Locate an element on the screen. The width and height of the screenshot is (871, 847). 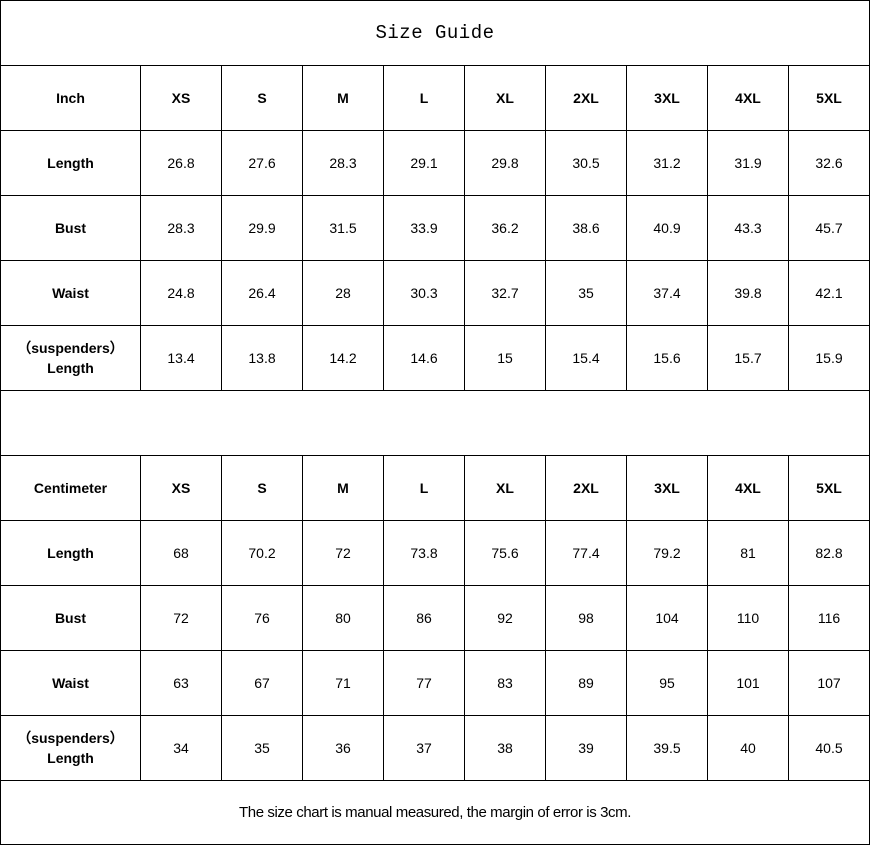
row-label: Waist is located at coordinates (70, 683).